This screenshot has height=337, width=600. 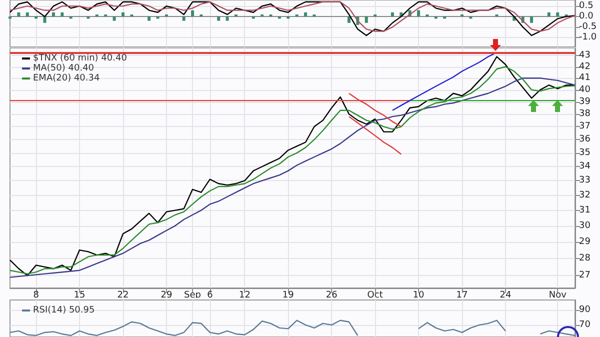 What do you see at coordinates (418, 295) in the screenshot?
I see `x-tick-label: 10` at bounding box center [418, 295].